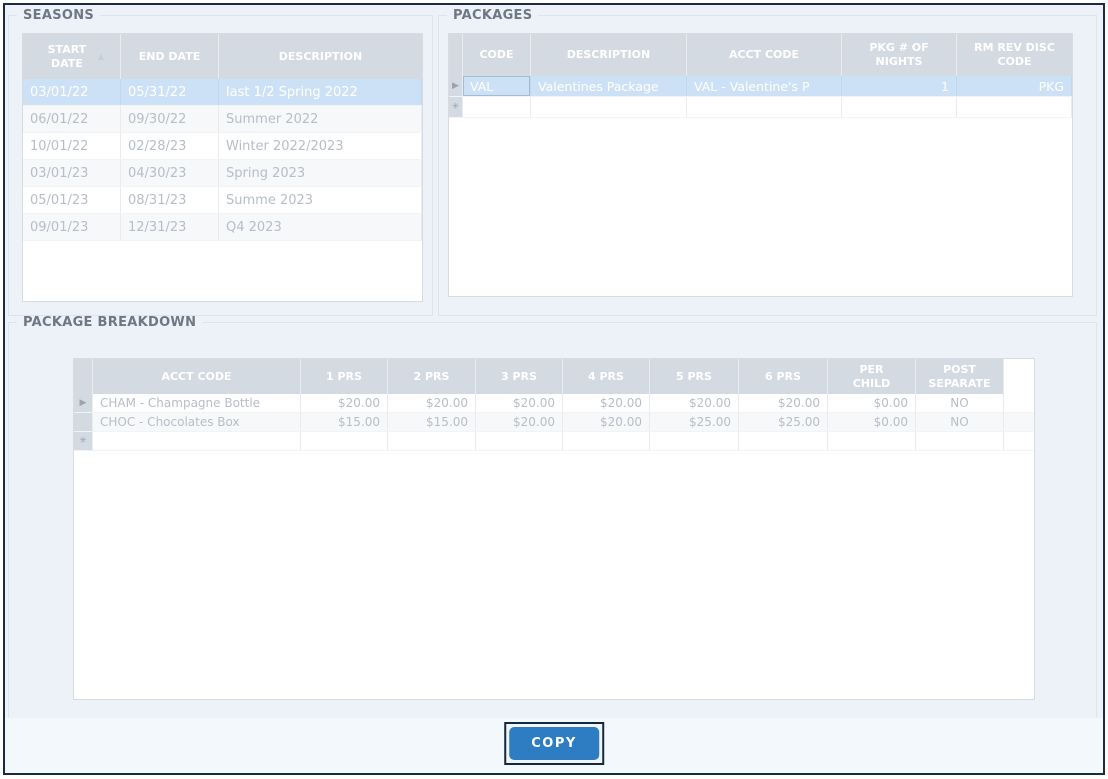 This screenshot has height=779, width=1108. What do you see at coordinates (101, 56) in the screenshot?
I see `sort-ascending-icon: ▲` at bounding box center [101, 56].